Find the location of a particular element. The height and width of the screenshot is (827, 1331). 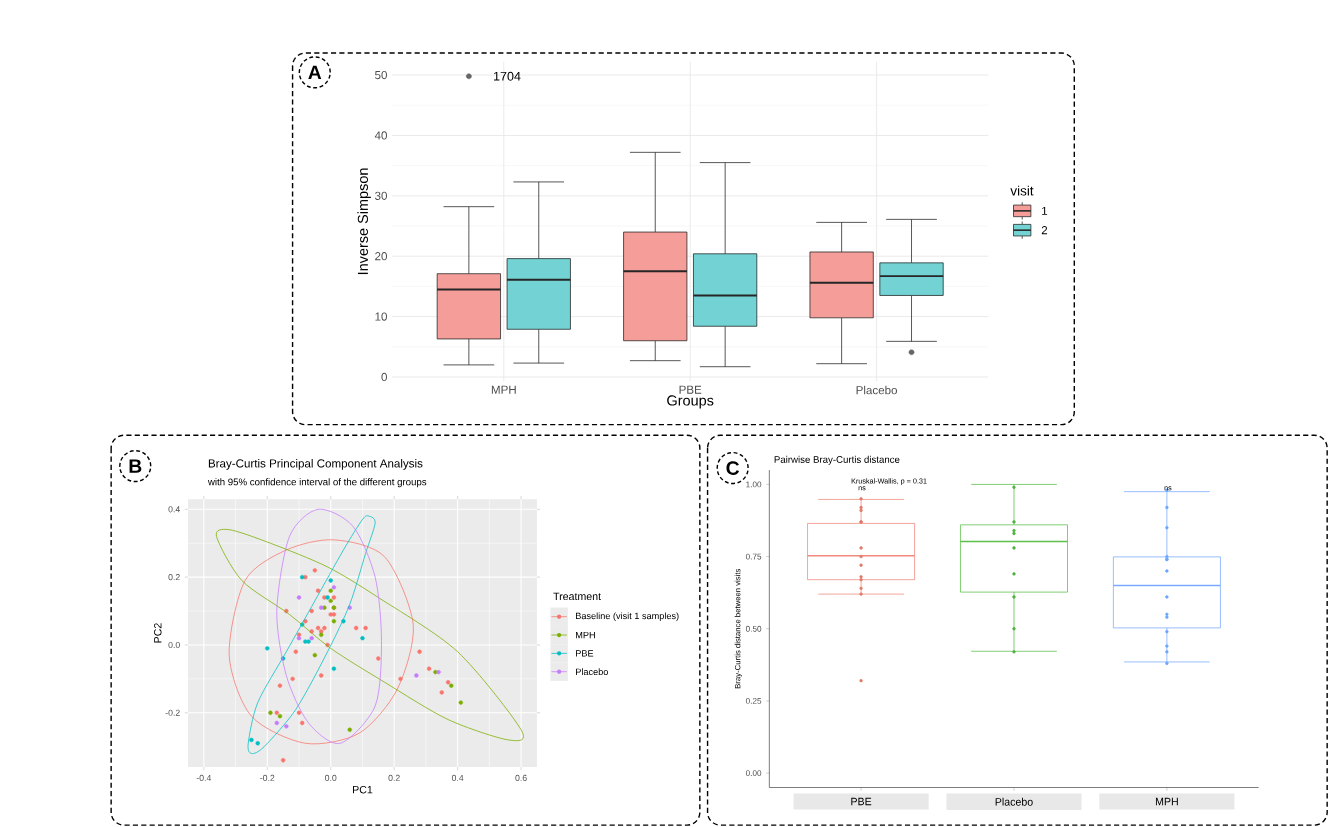

y-tick-label: 0.0 is located at coordinates (174, 644).